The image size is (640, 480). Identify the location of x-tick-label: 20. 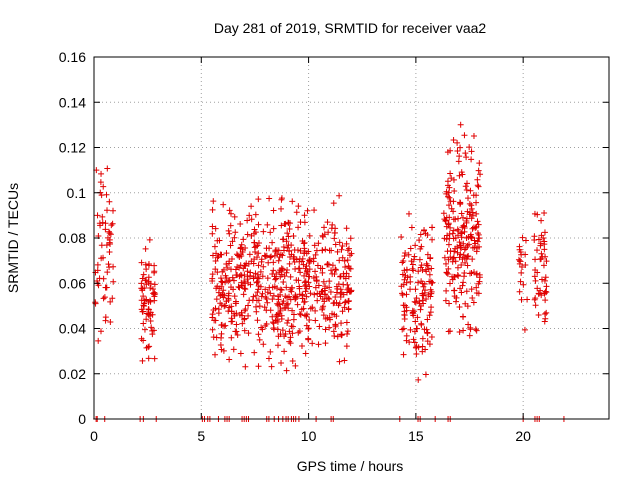
(523, 436).